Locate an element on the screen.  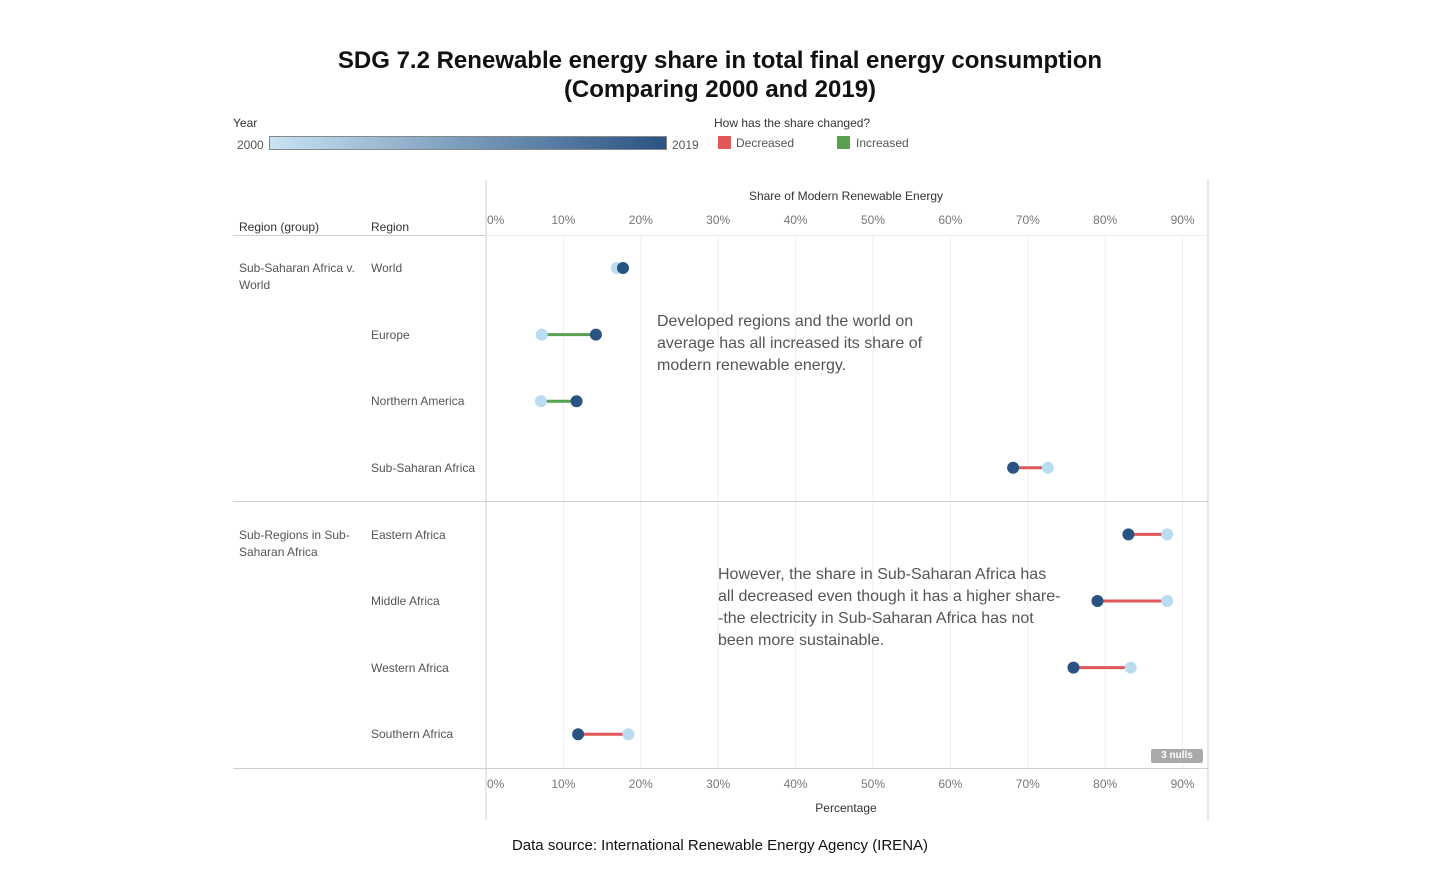
year-gradient-bar is located at coordinates (468, 143).